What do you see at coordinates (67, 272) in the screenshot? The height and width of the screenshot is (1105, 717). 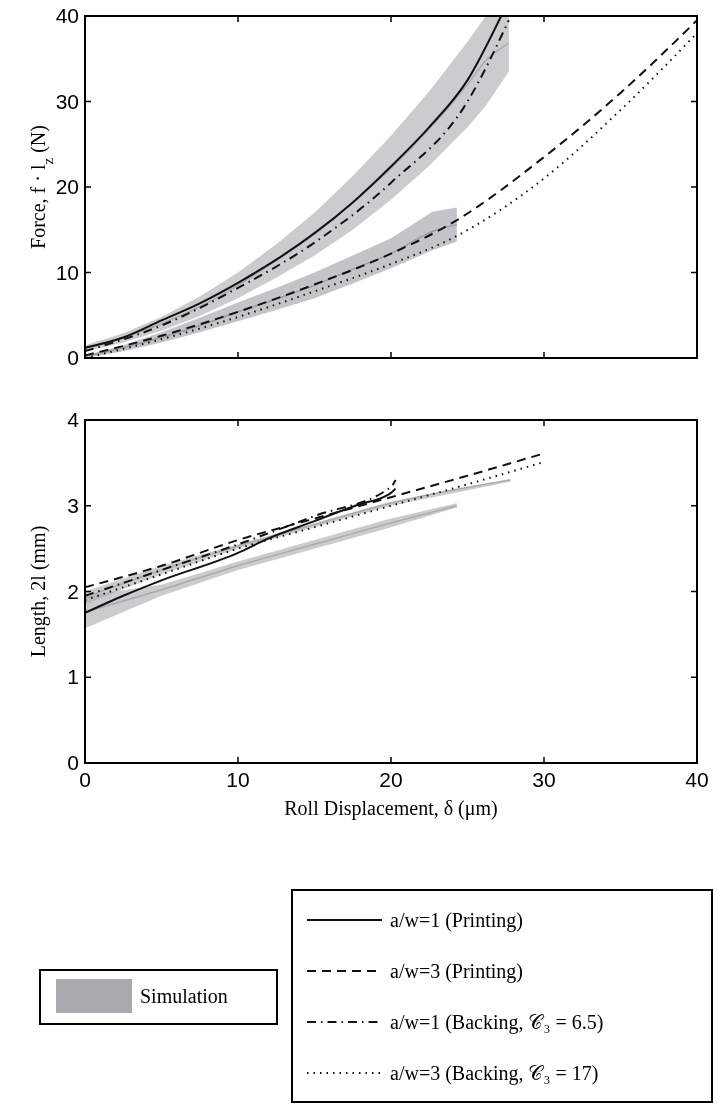 I see `y-tick-label: 10` at bounding box center [67, 272].